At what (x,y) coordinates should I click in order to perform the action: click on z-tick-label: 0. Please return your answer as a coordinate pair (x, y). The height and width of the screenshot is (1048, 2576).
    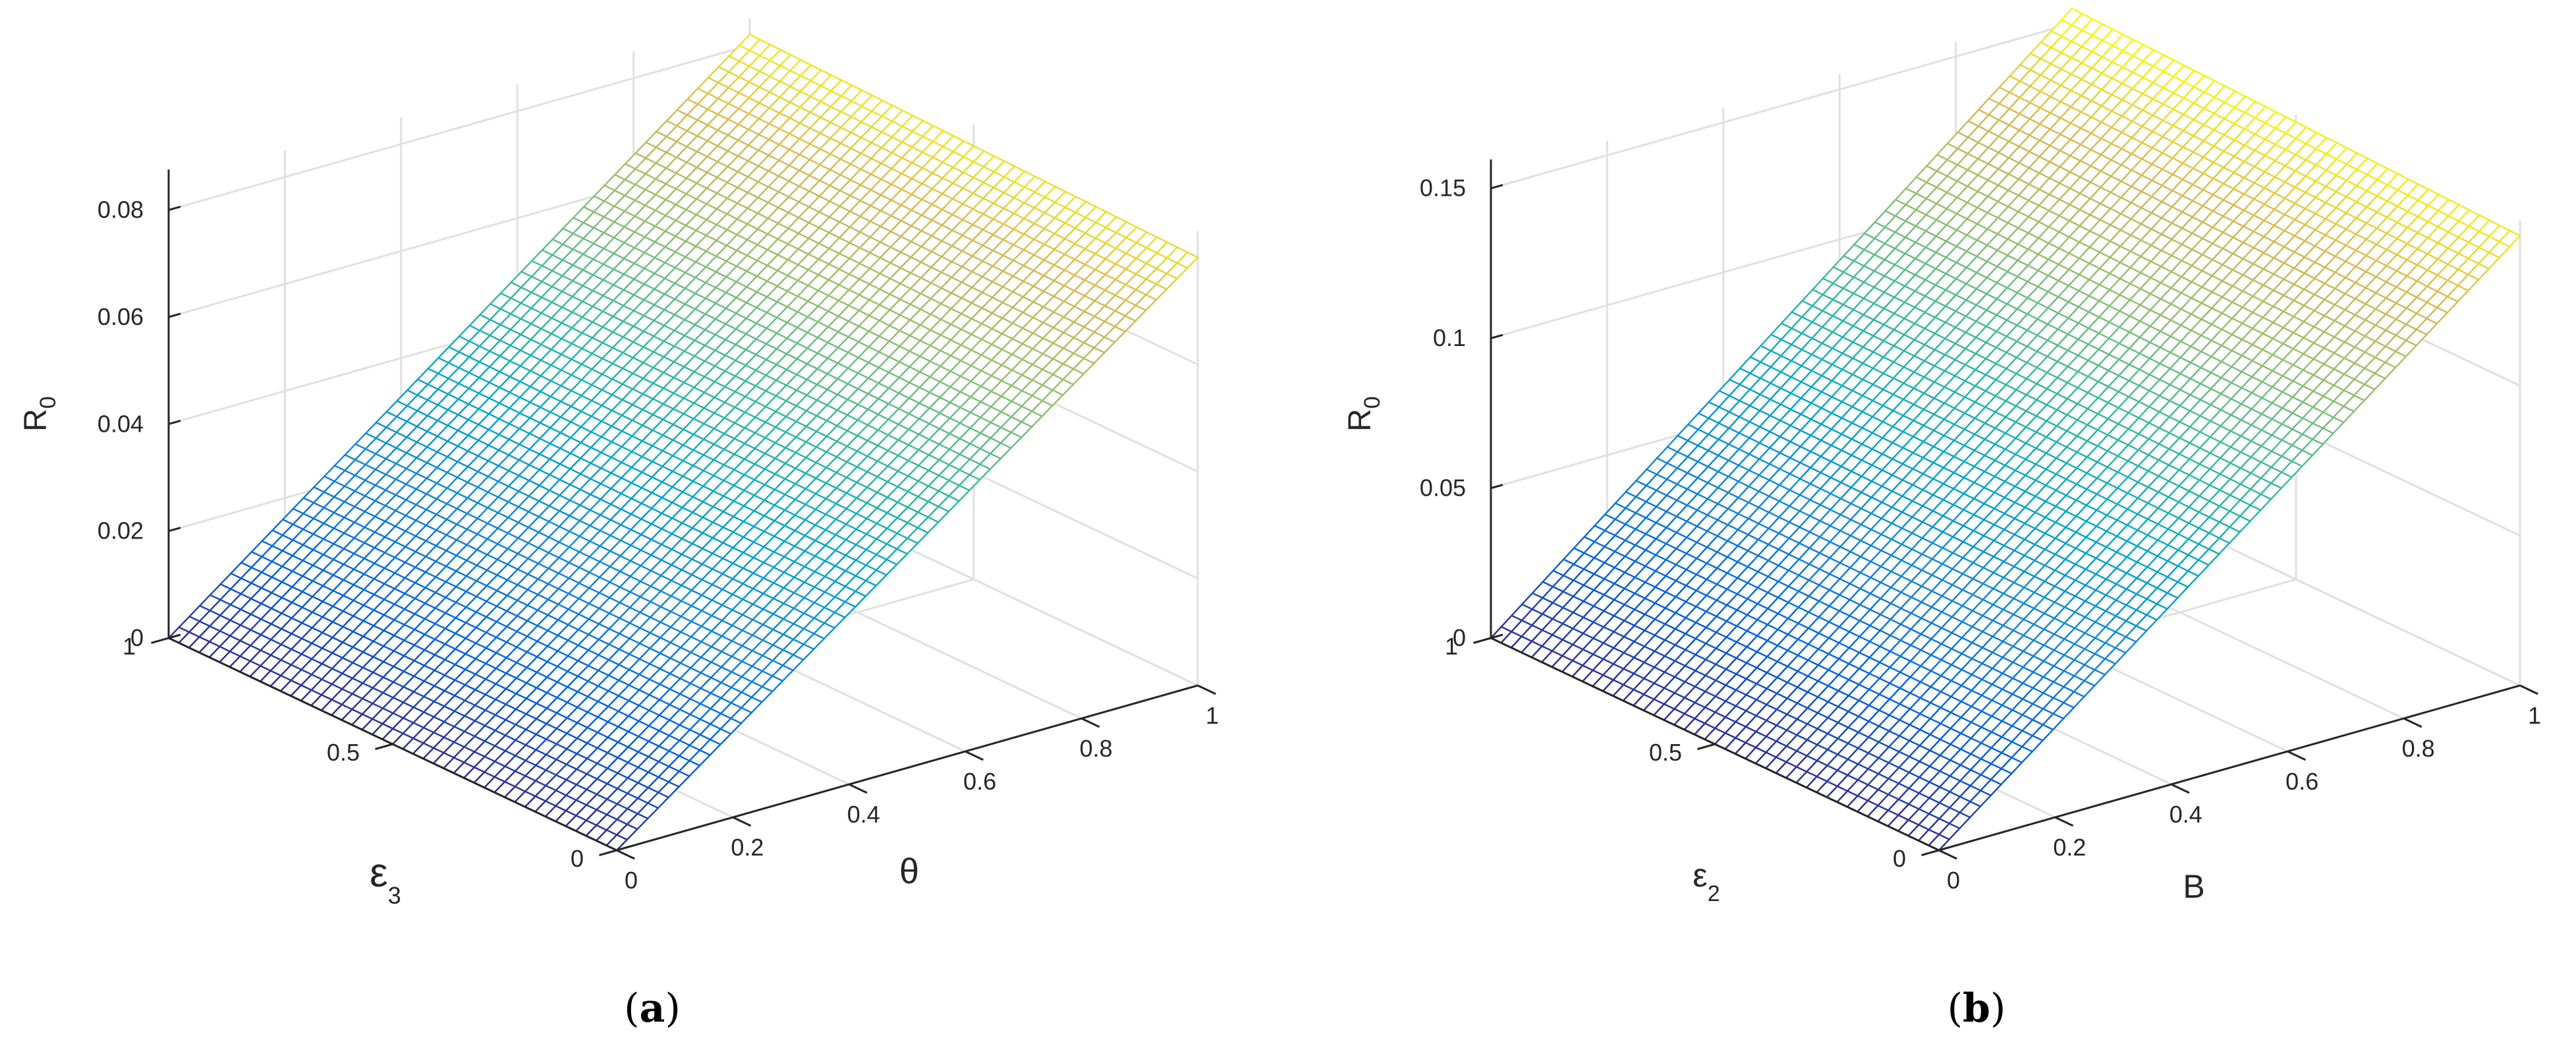
    Looking at the image, I should click on (137, 637).